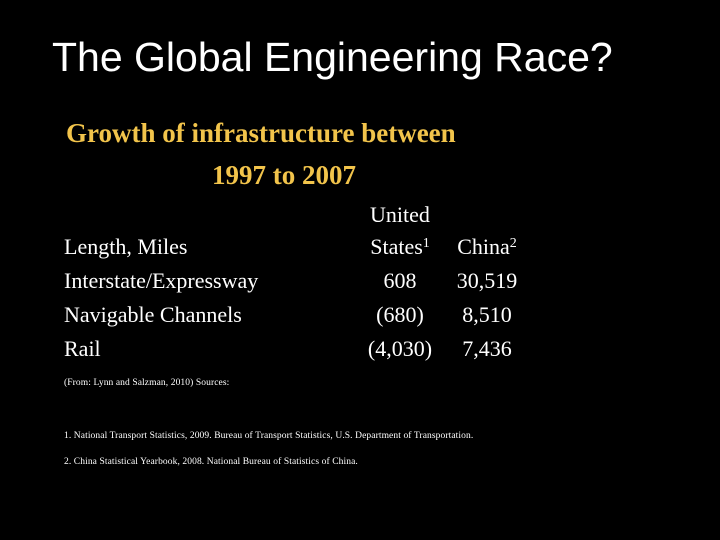  Describe the element at coordinates (400, 214) in the screenshot. I see `column-header-us-line1: United` at that location.